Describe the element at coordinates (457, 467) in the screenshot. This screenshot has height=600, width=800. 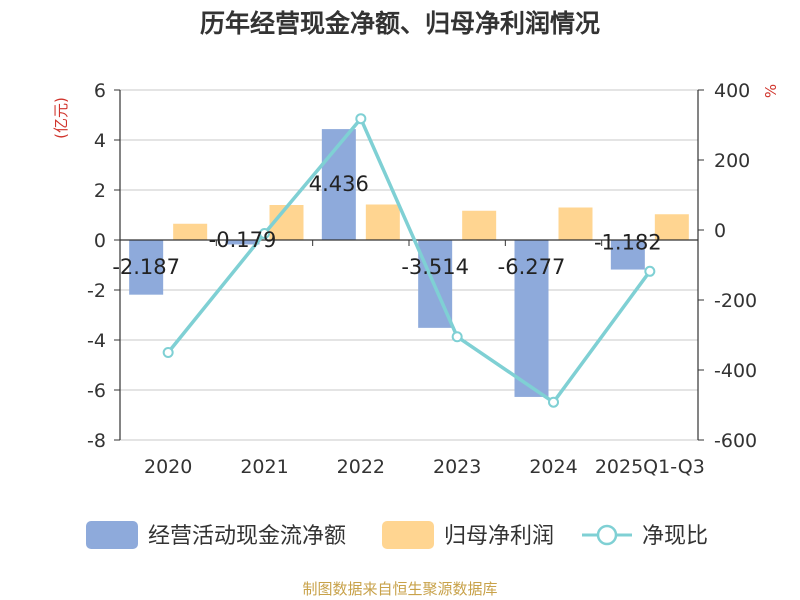
I see `x-tick-label: 2023` at that location.